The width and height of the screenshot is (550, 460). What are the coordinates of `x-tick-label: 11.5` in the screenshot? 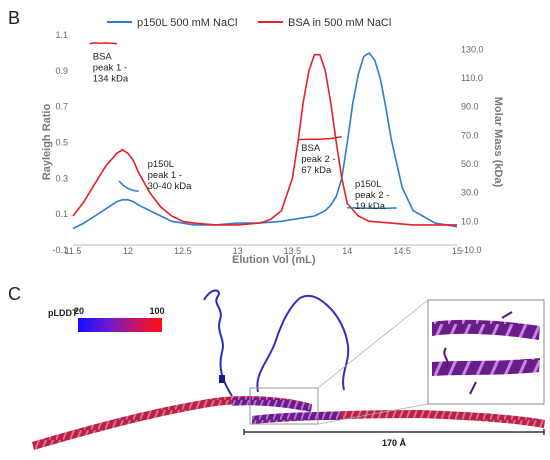 It's located at (73, 251).